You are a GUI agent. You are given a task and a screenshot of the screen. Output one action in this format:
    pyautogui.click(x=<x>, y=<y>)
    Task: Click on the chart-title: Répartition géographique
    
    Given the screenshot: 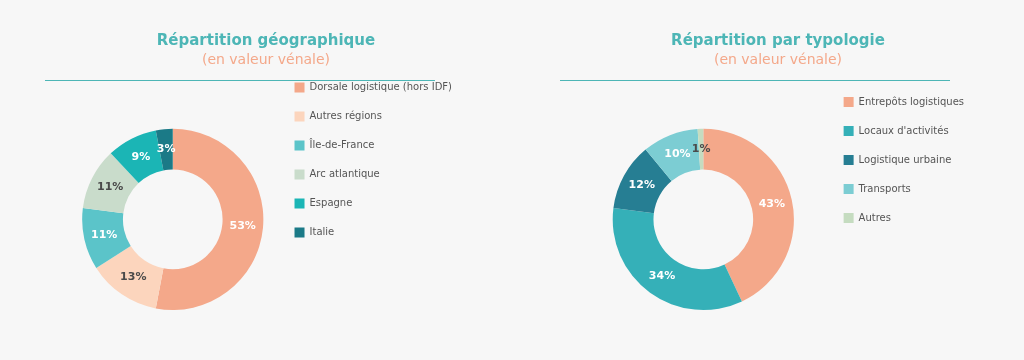 What is the action you would take?
    pyautogui.click(x=266, y=39)
    